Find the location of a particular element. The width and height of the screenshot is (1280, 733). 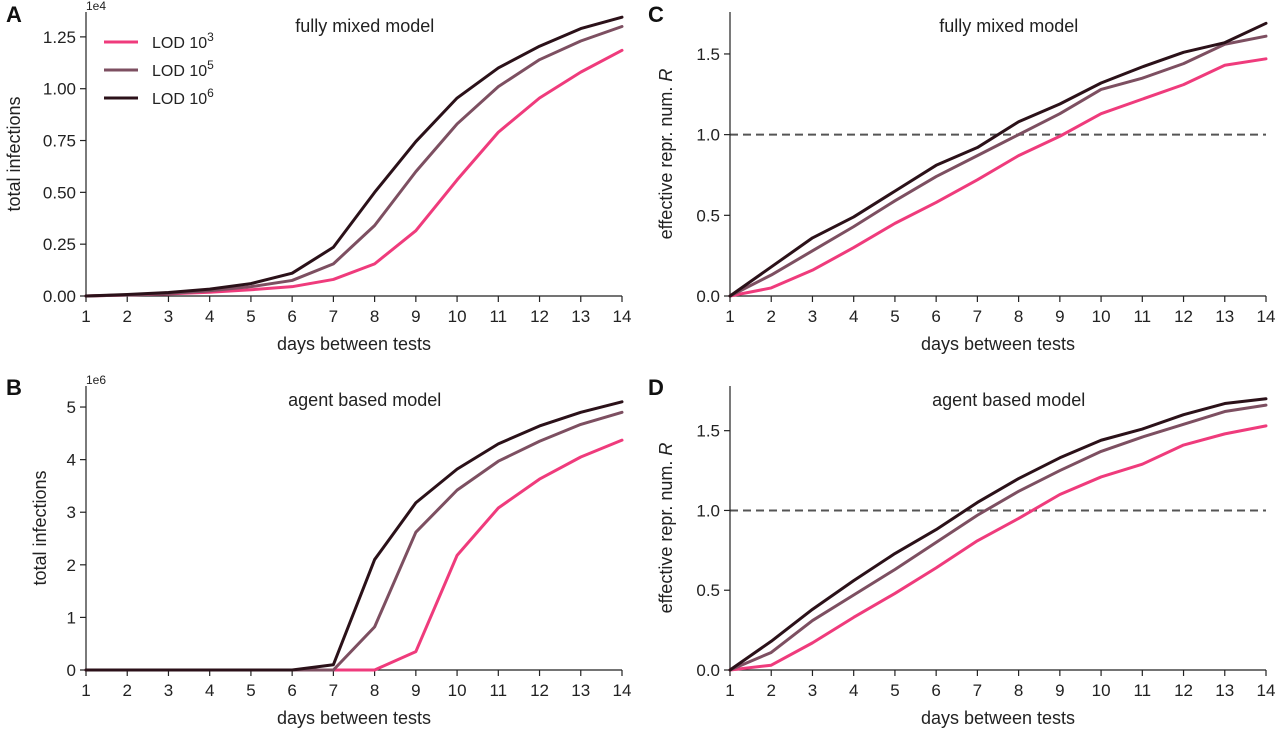

y-tick-label: 0 is located at coordinates (71, 670).